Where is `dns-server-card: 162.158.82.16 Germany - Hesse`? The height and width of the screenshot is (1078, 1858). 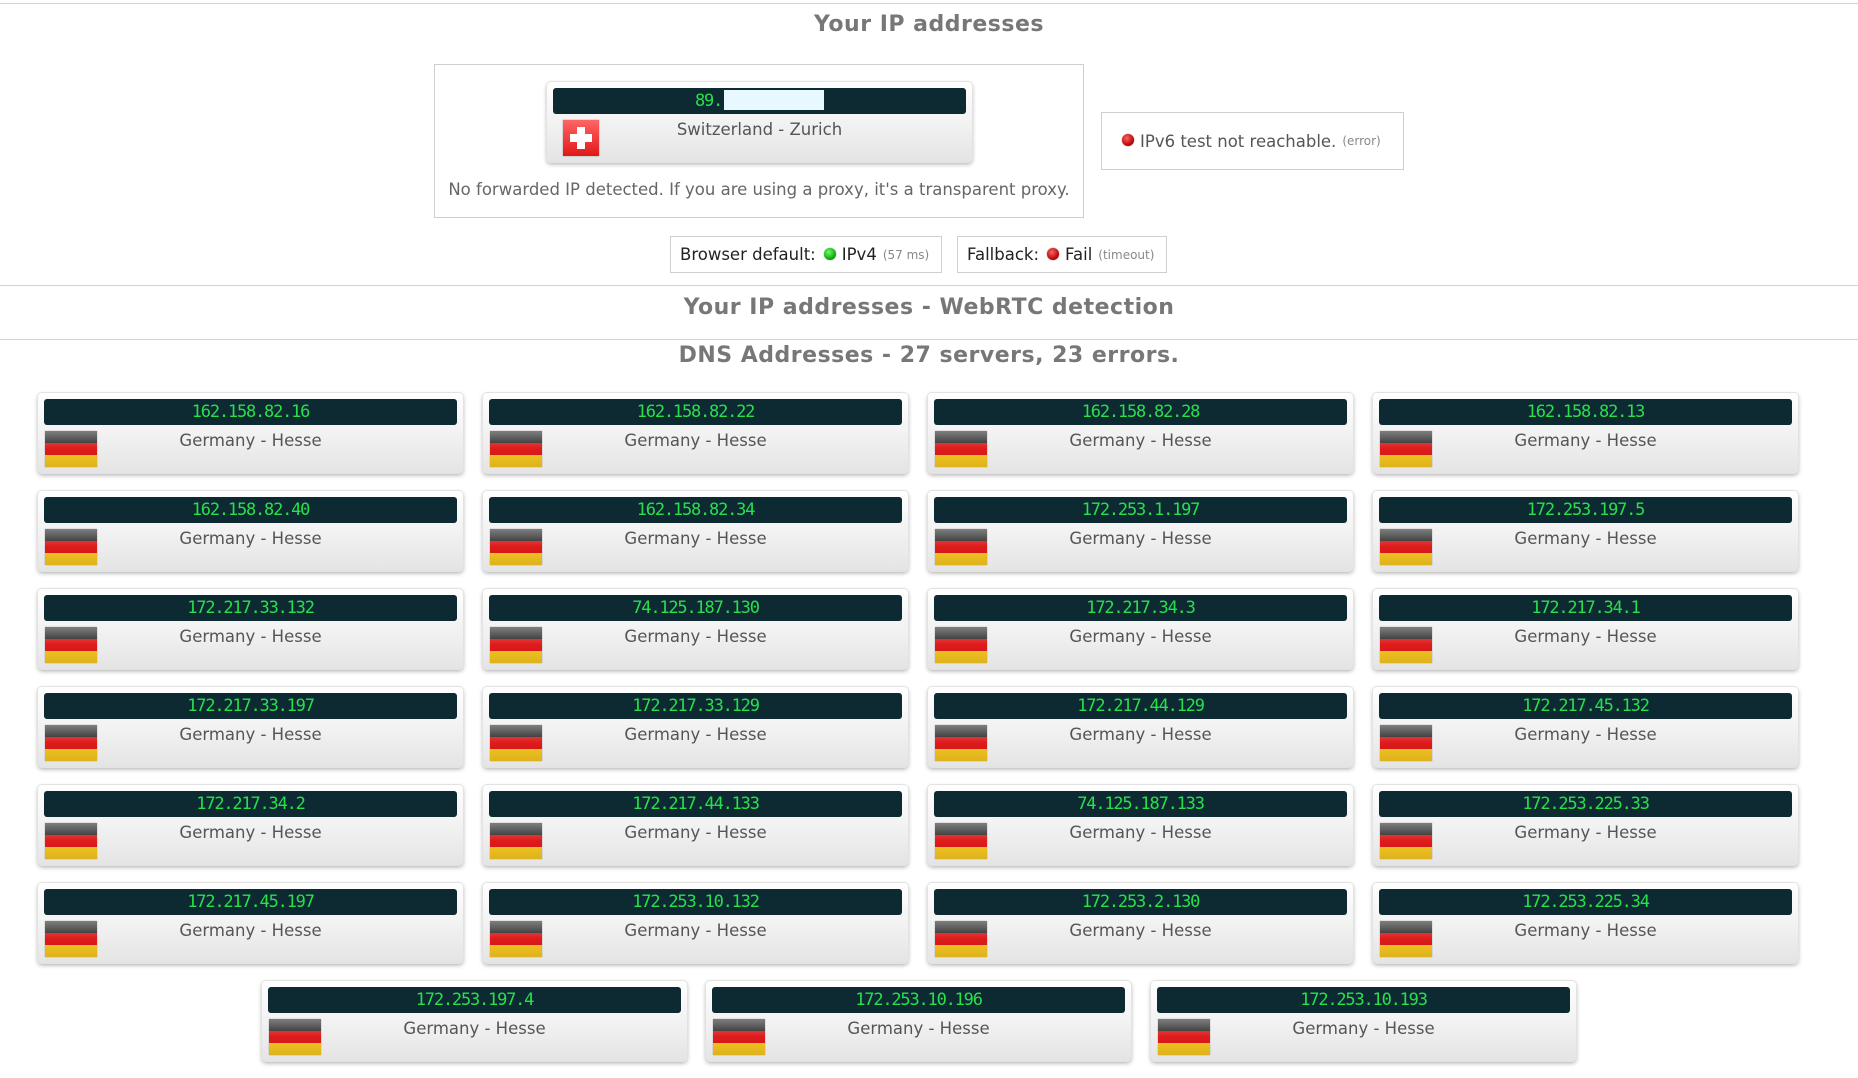 dns-server-card: 162.158.82.16 Germany - Hesse is located at coordinates (250, 433).